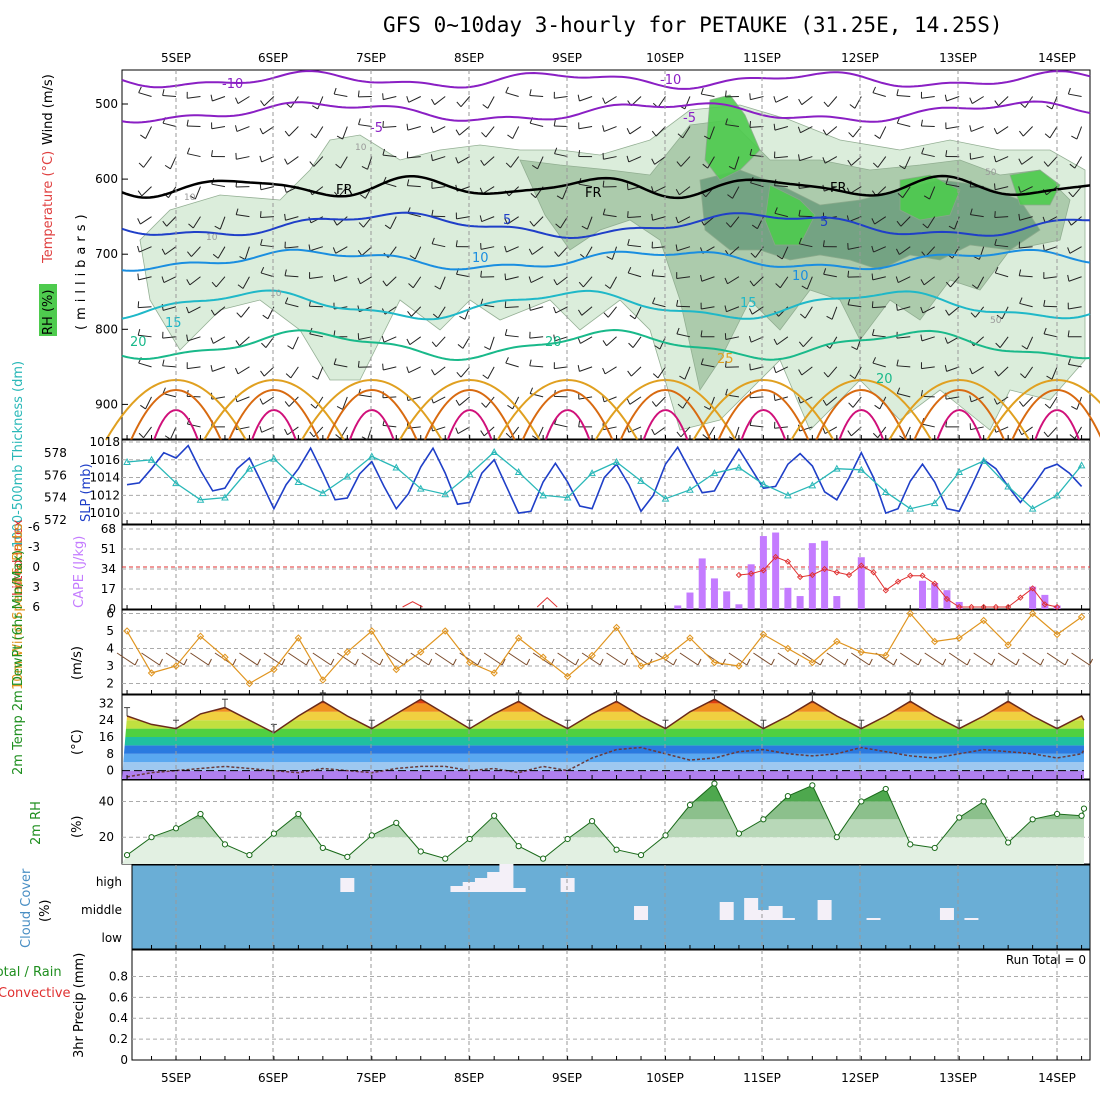  What do you see at coordinates (112, 938) in the screenshot?
I see `cloud-level-low: low` at bounding box center [112, 938].